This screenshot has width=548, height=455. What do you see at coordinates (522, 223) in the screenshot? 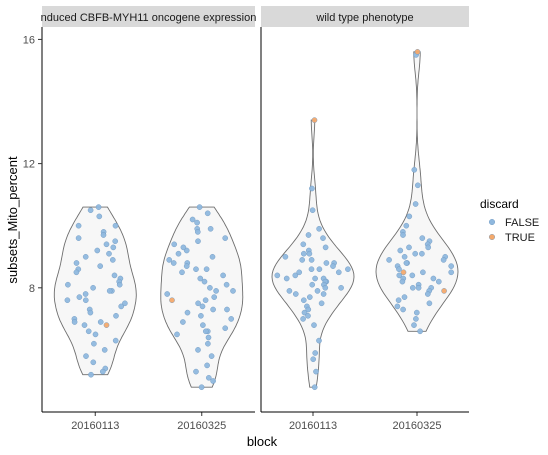
I see `legend-label: FALSE` at bounding box center [522, 223].